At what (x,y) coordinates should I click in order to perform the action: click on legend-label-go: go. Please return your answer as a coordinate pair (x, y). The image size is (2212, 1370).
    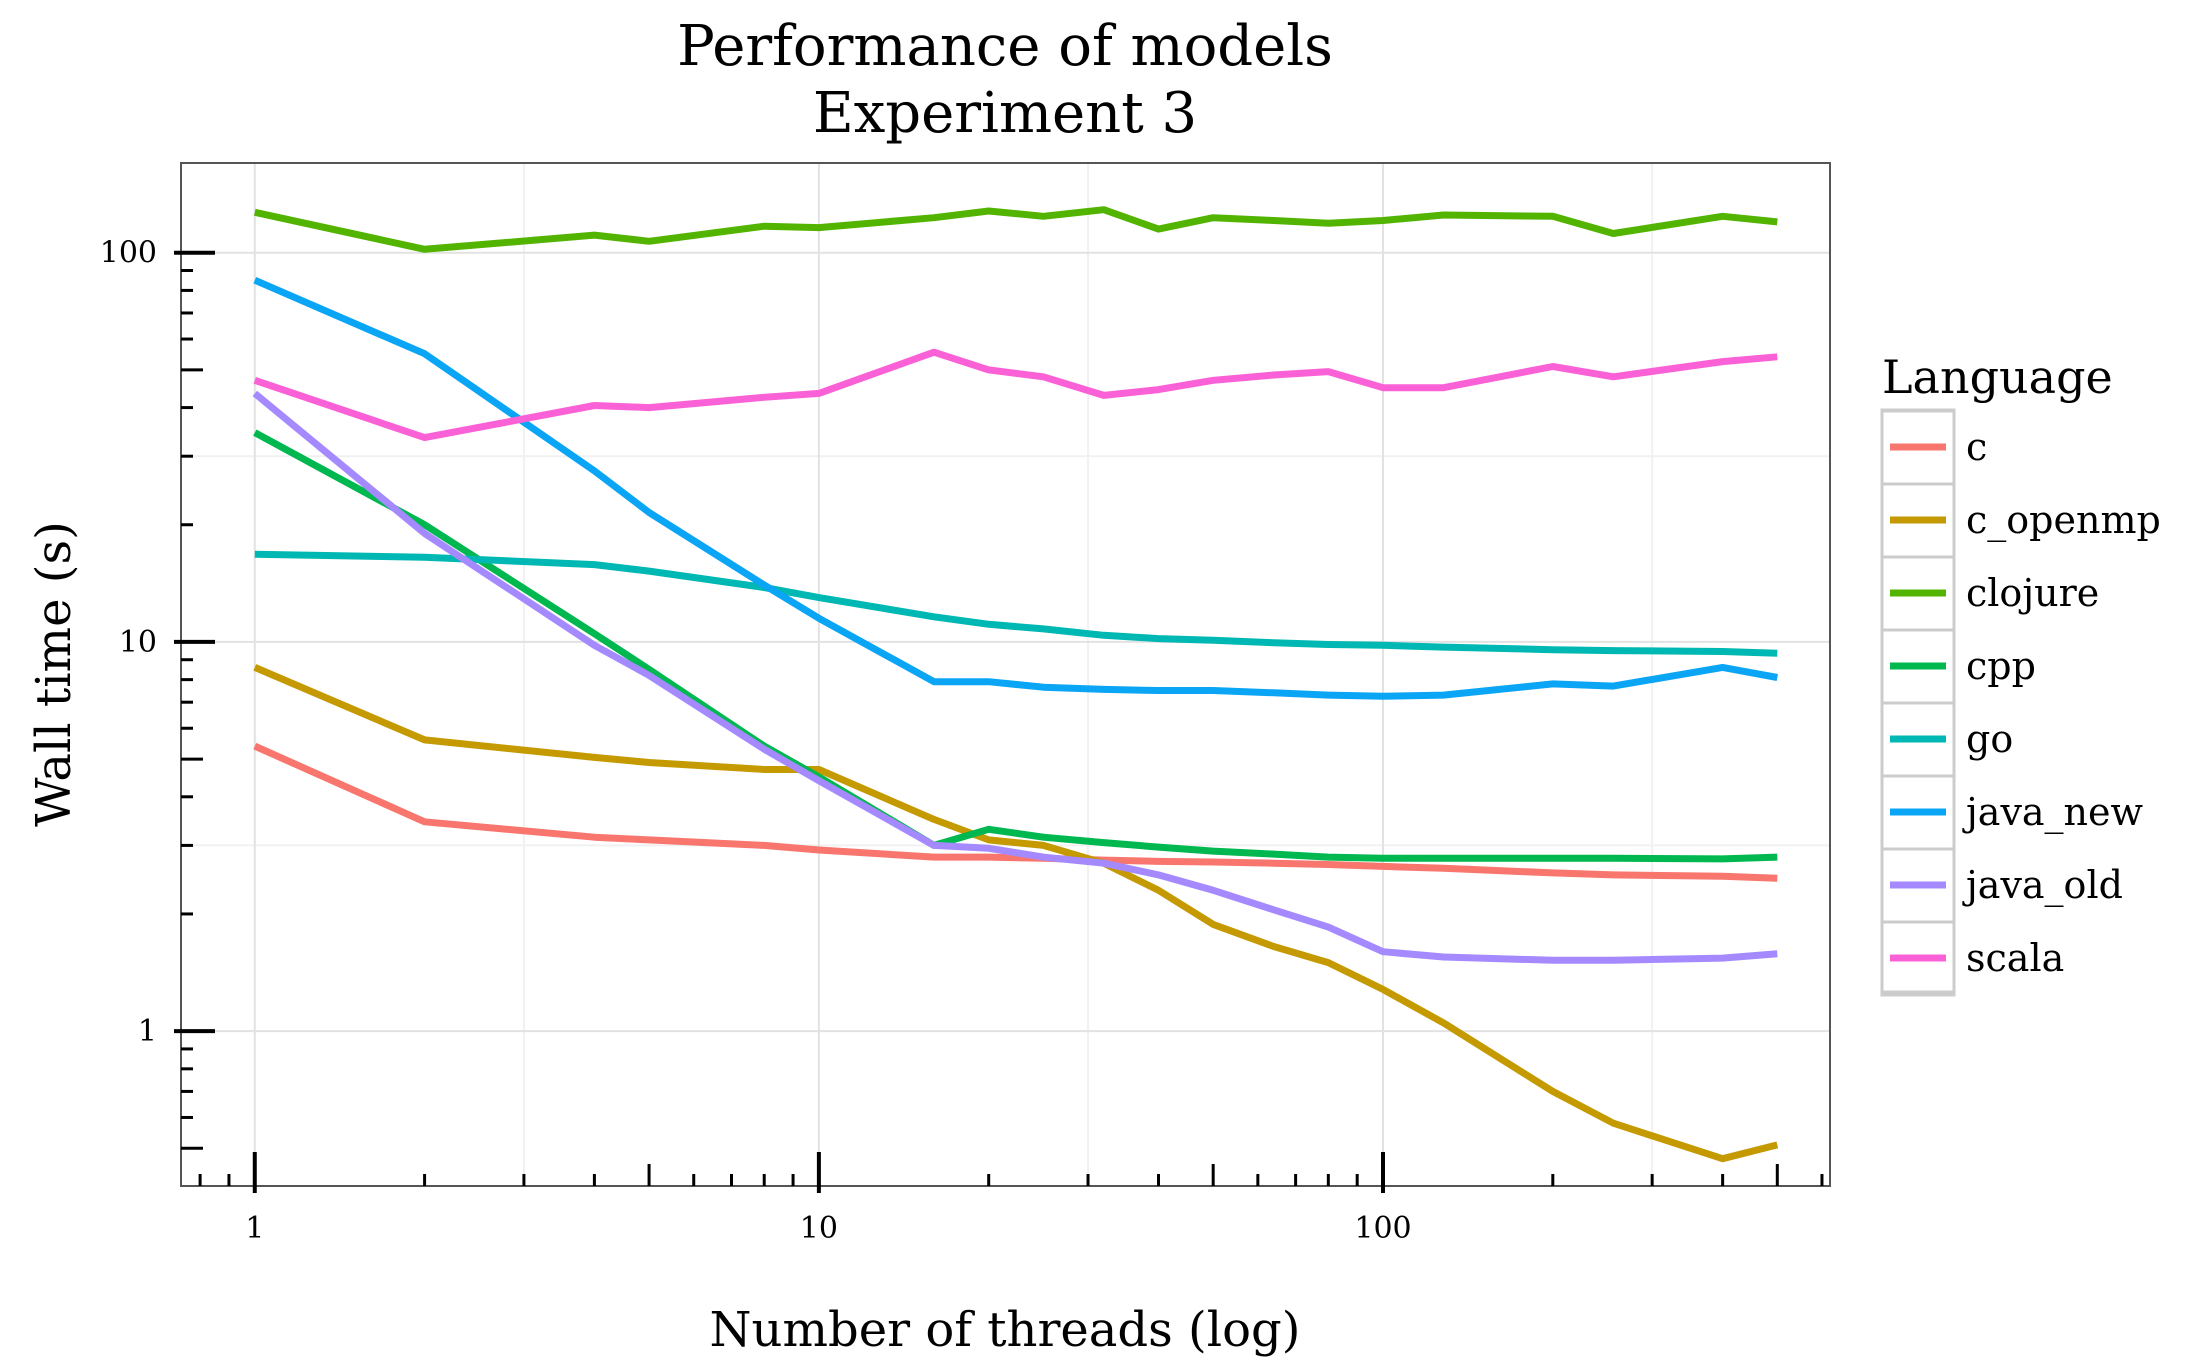
    Looking at the image, I should click on (1989, 739).